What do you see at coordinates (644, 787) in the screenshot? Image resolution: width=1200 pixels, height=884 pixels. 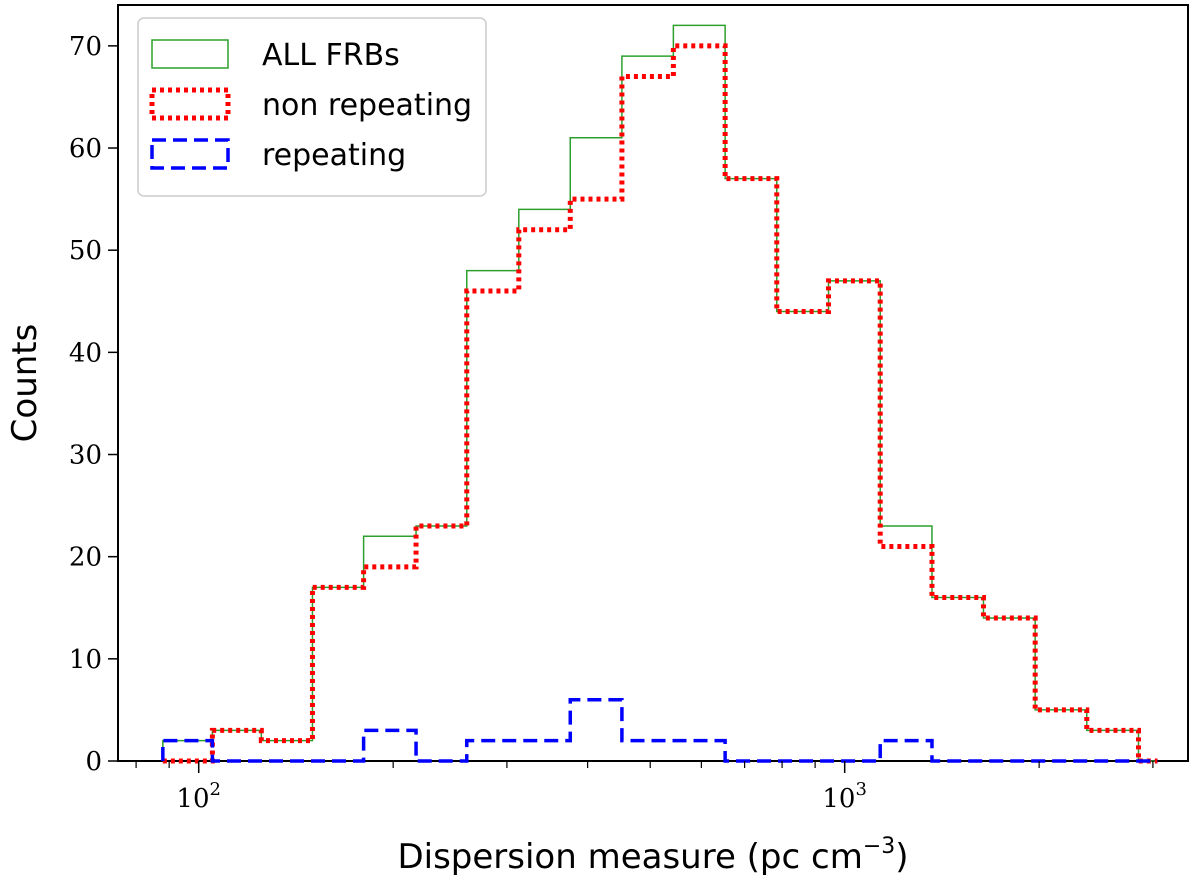 I see `x-axis: 10² 10³` at bounding box center [644, 787].